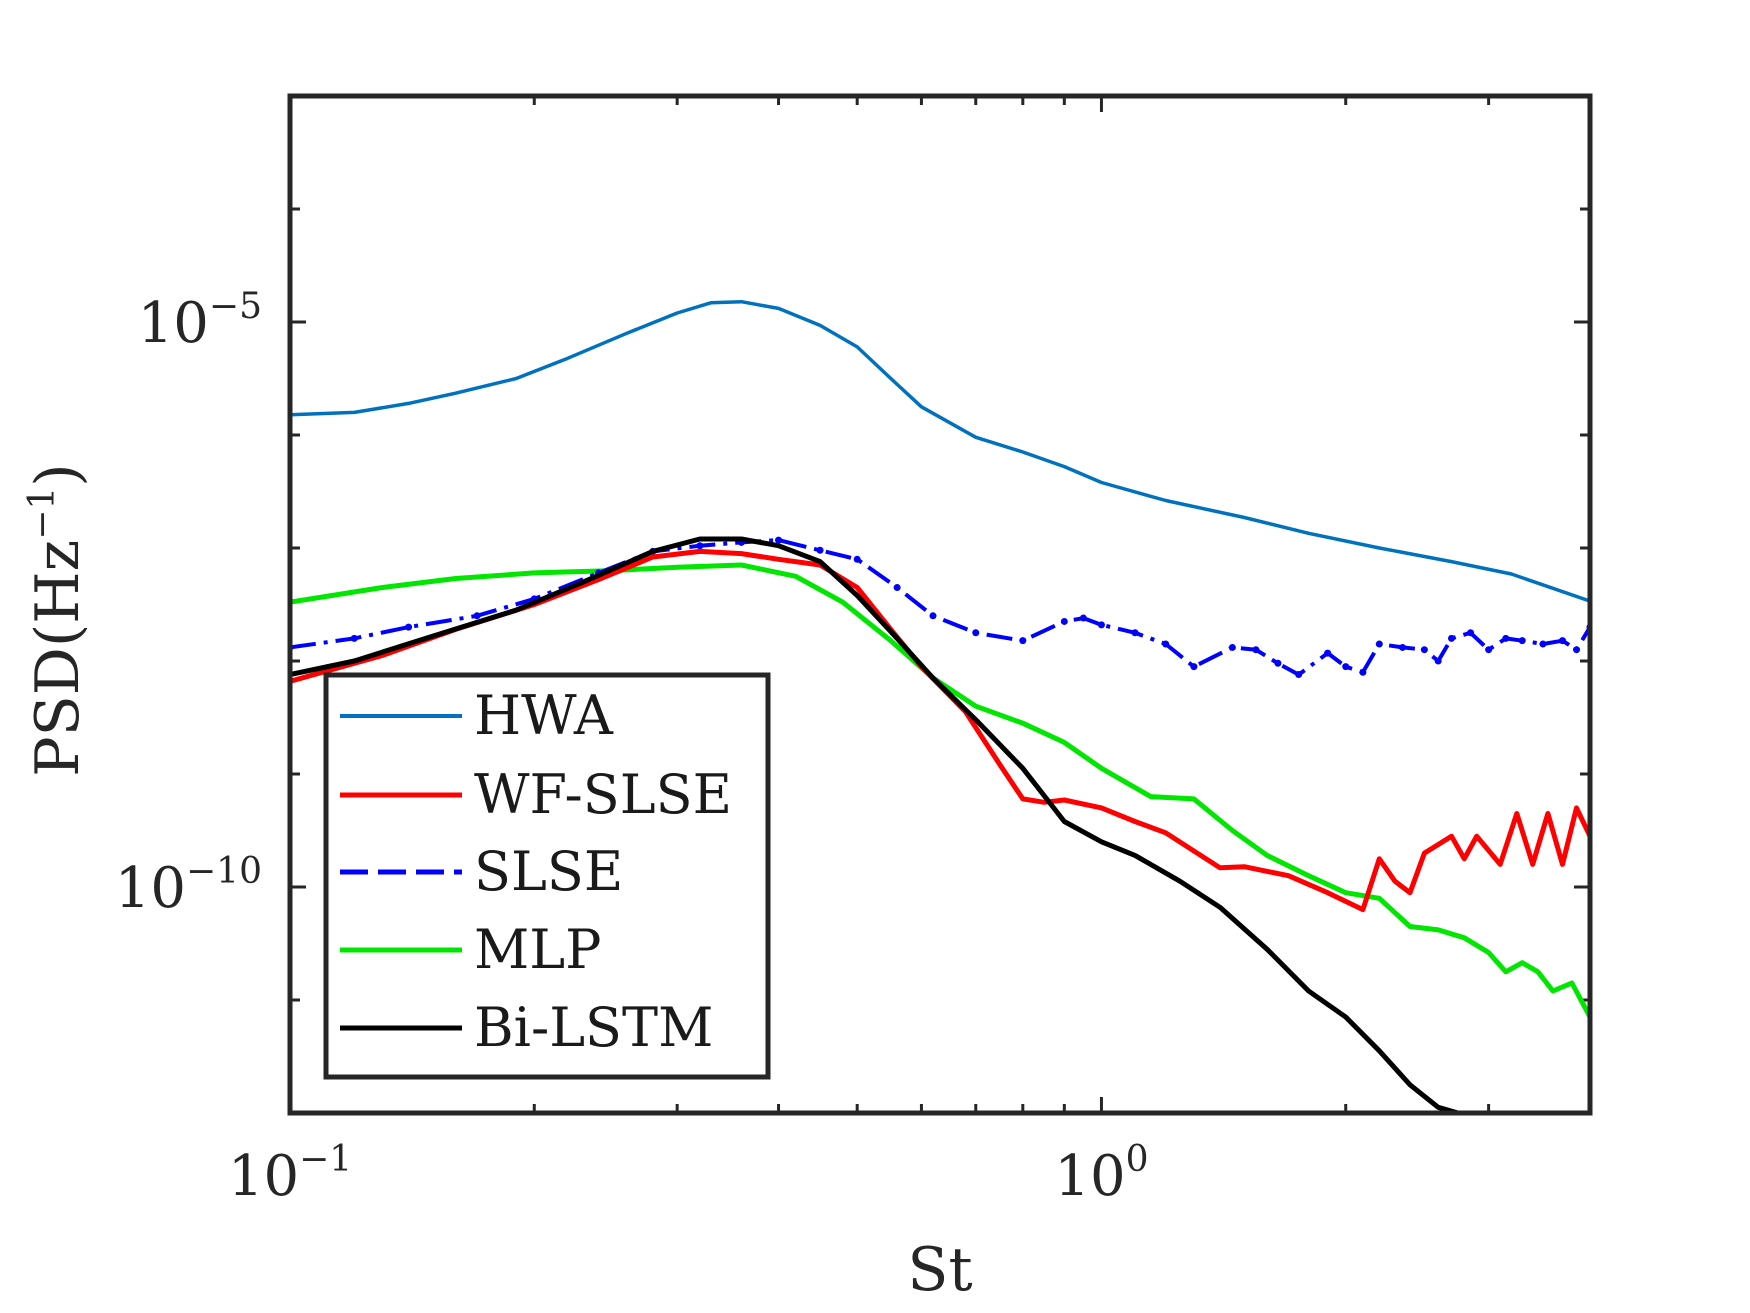 This screenshot has height=1313, width=1750. What do you see at coordinates (188, 886) in the screenshot?
I see `y-tick-label: 10−10` at bounding box center [188, 886].